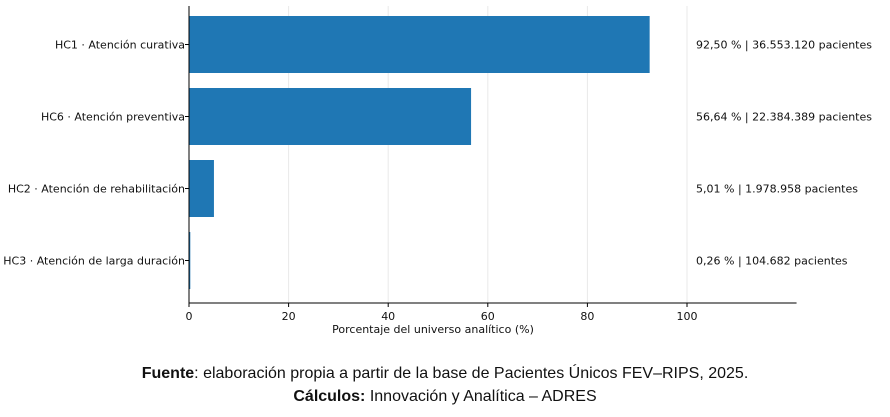 The height and width of the screenshot is (417, 890). What do you see at coordinates (587, 316) in the screenshot?
I see `x-tick-label: 80` at bounding box center [587, 316].